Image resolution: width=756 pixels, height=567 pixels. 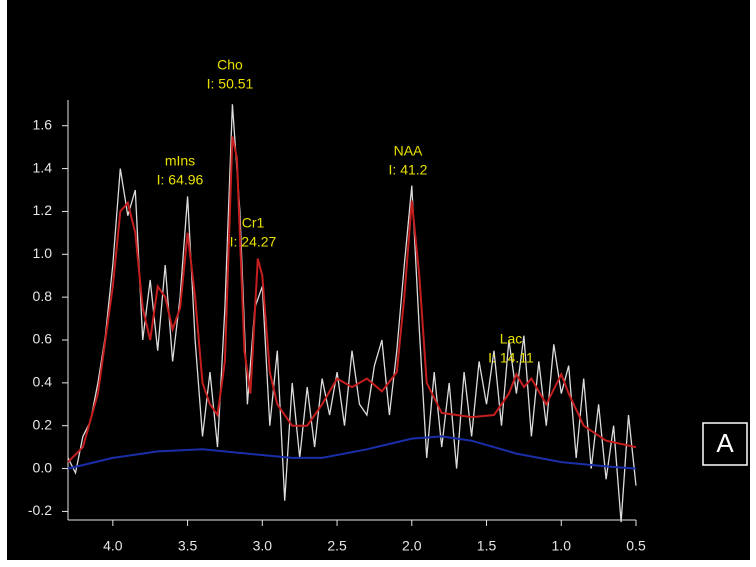 What do you see at coordinates (180, 161) in the screenshot?
I see `annotation-name: mIns` at bounding box center [180, 161].